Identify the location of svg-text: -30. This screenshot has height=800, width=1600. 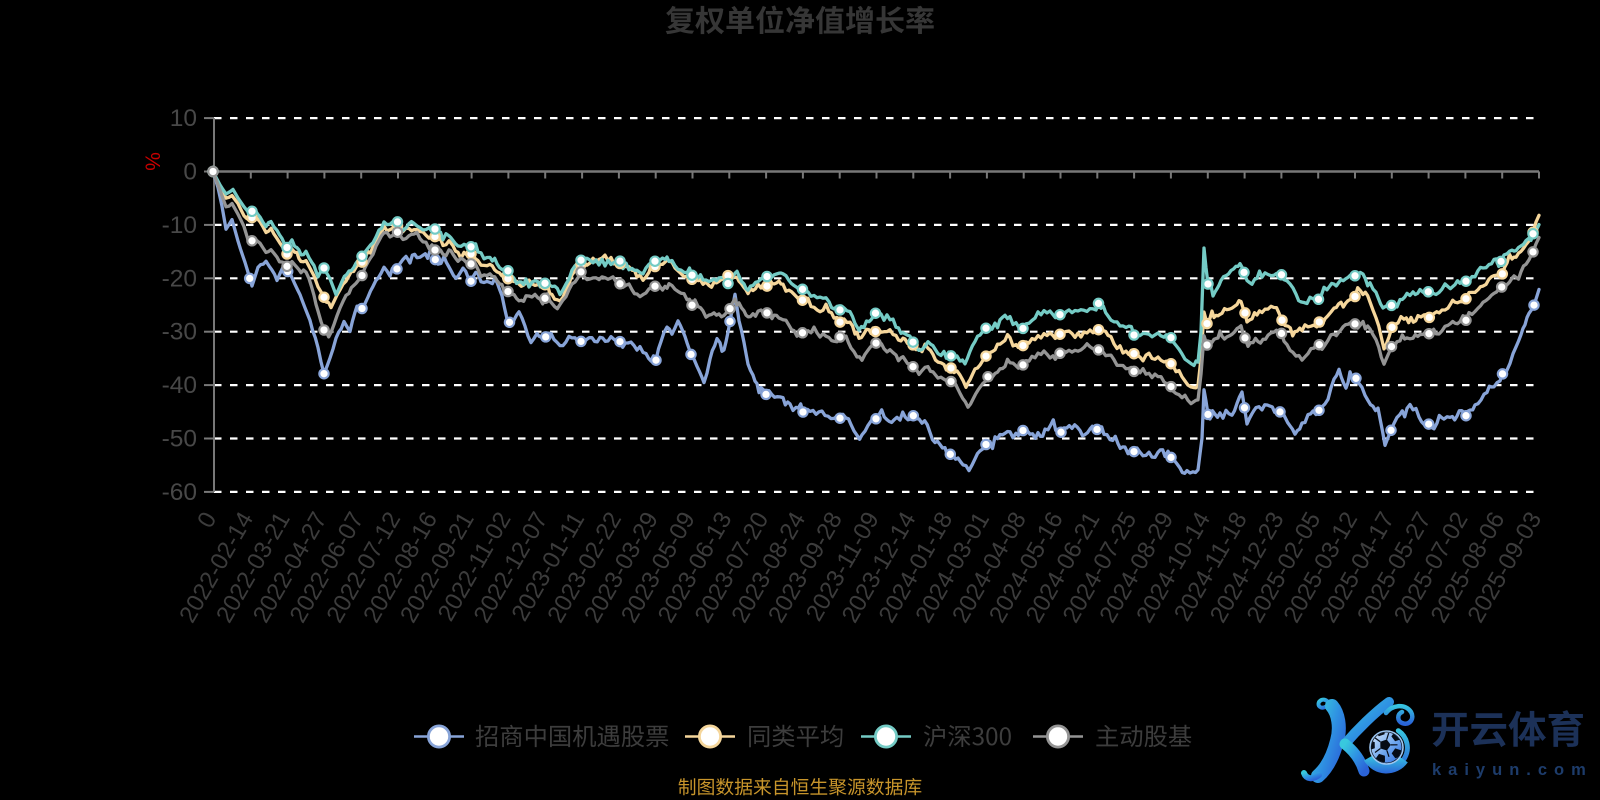
(179, 332).